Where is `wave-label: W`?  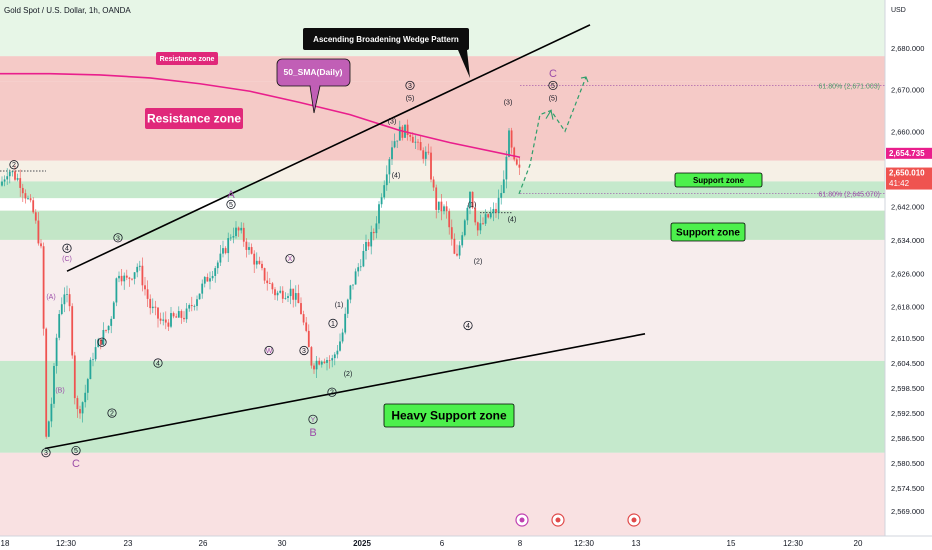 wave-label: W is located at coordinates (269, 351).